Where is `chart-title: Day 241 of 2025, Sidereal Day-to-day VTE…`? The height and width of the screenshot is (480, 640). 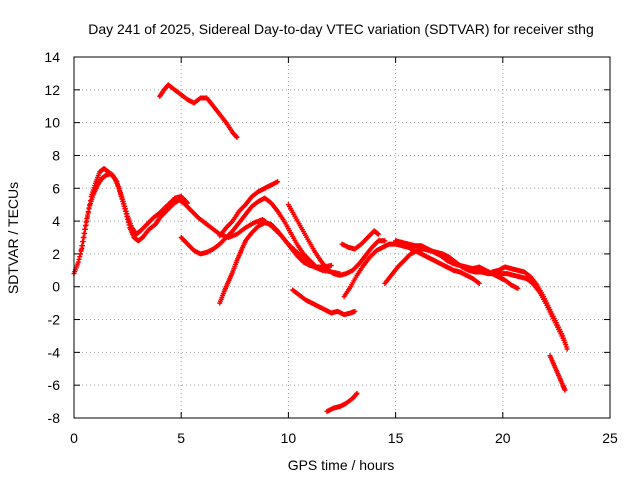 chart-title: Day 241 of 2025, Sidereal Day-to-day VTE… is located at coordinates (341, 29).